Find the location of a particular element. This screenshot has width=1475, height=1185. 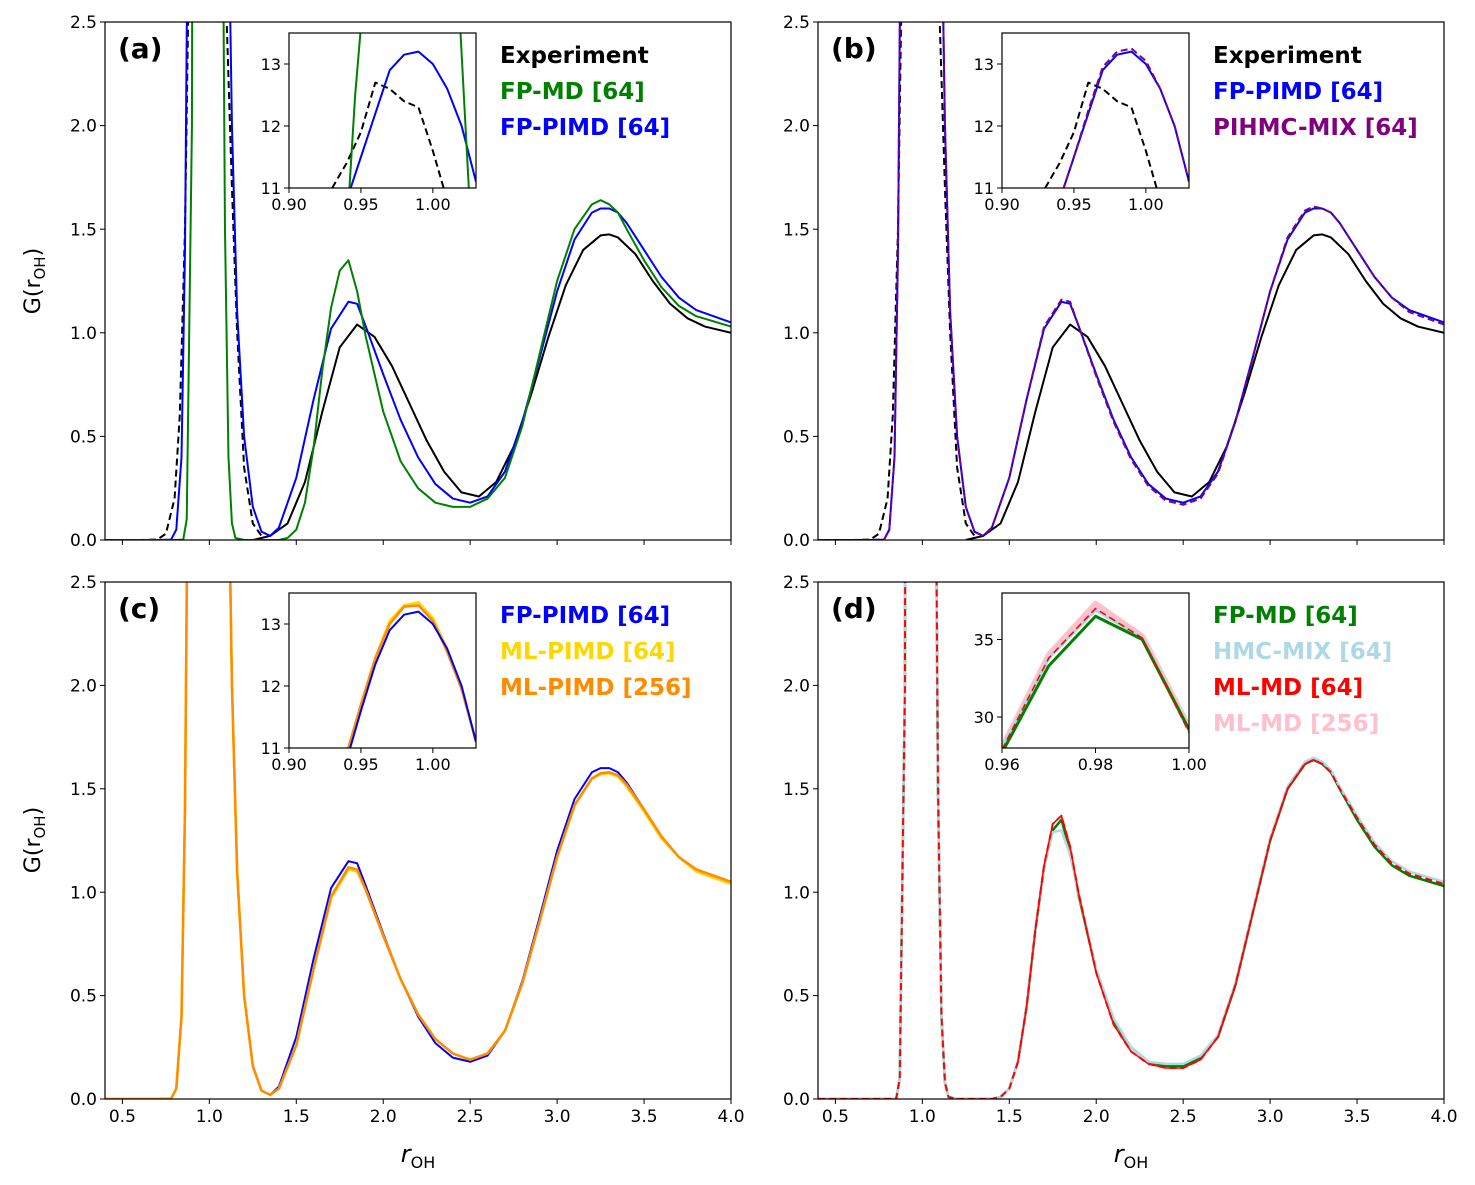

panel-c-inset-ytick-label-0: 11 is located at coordinates (271, 748).